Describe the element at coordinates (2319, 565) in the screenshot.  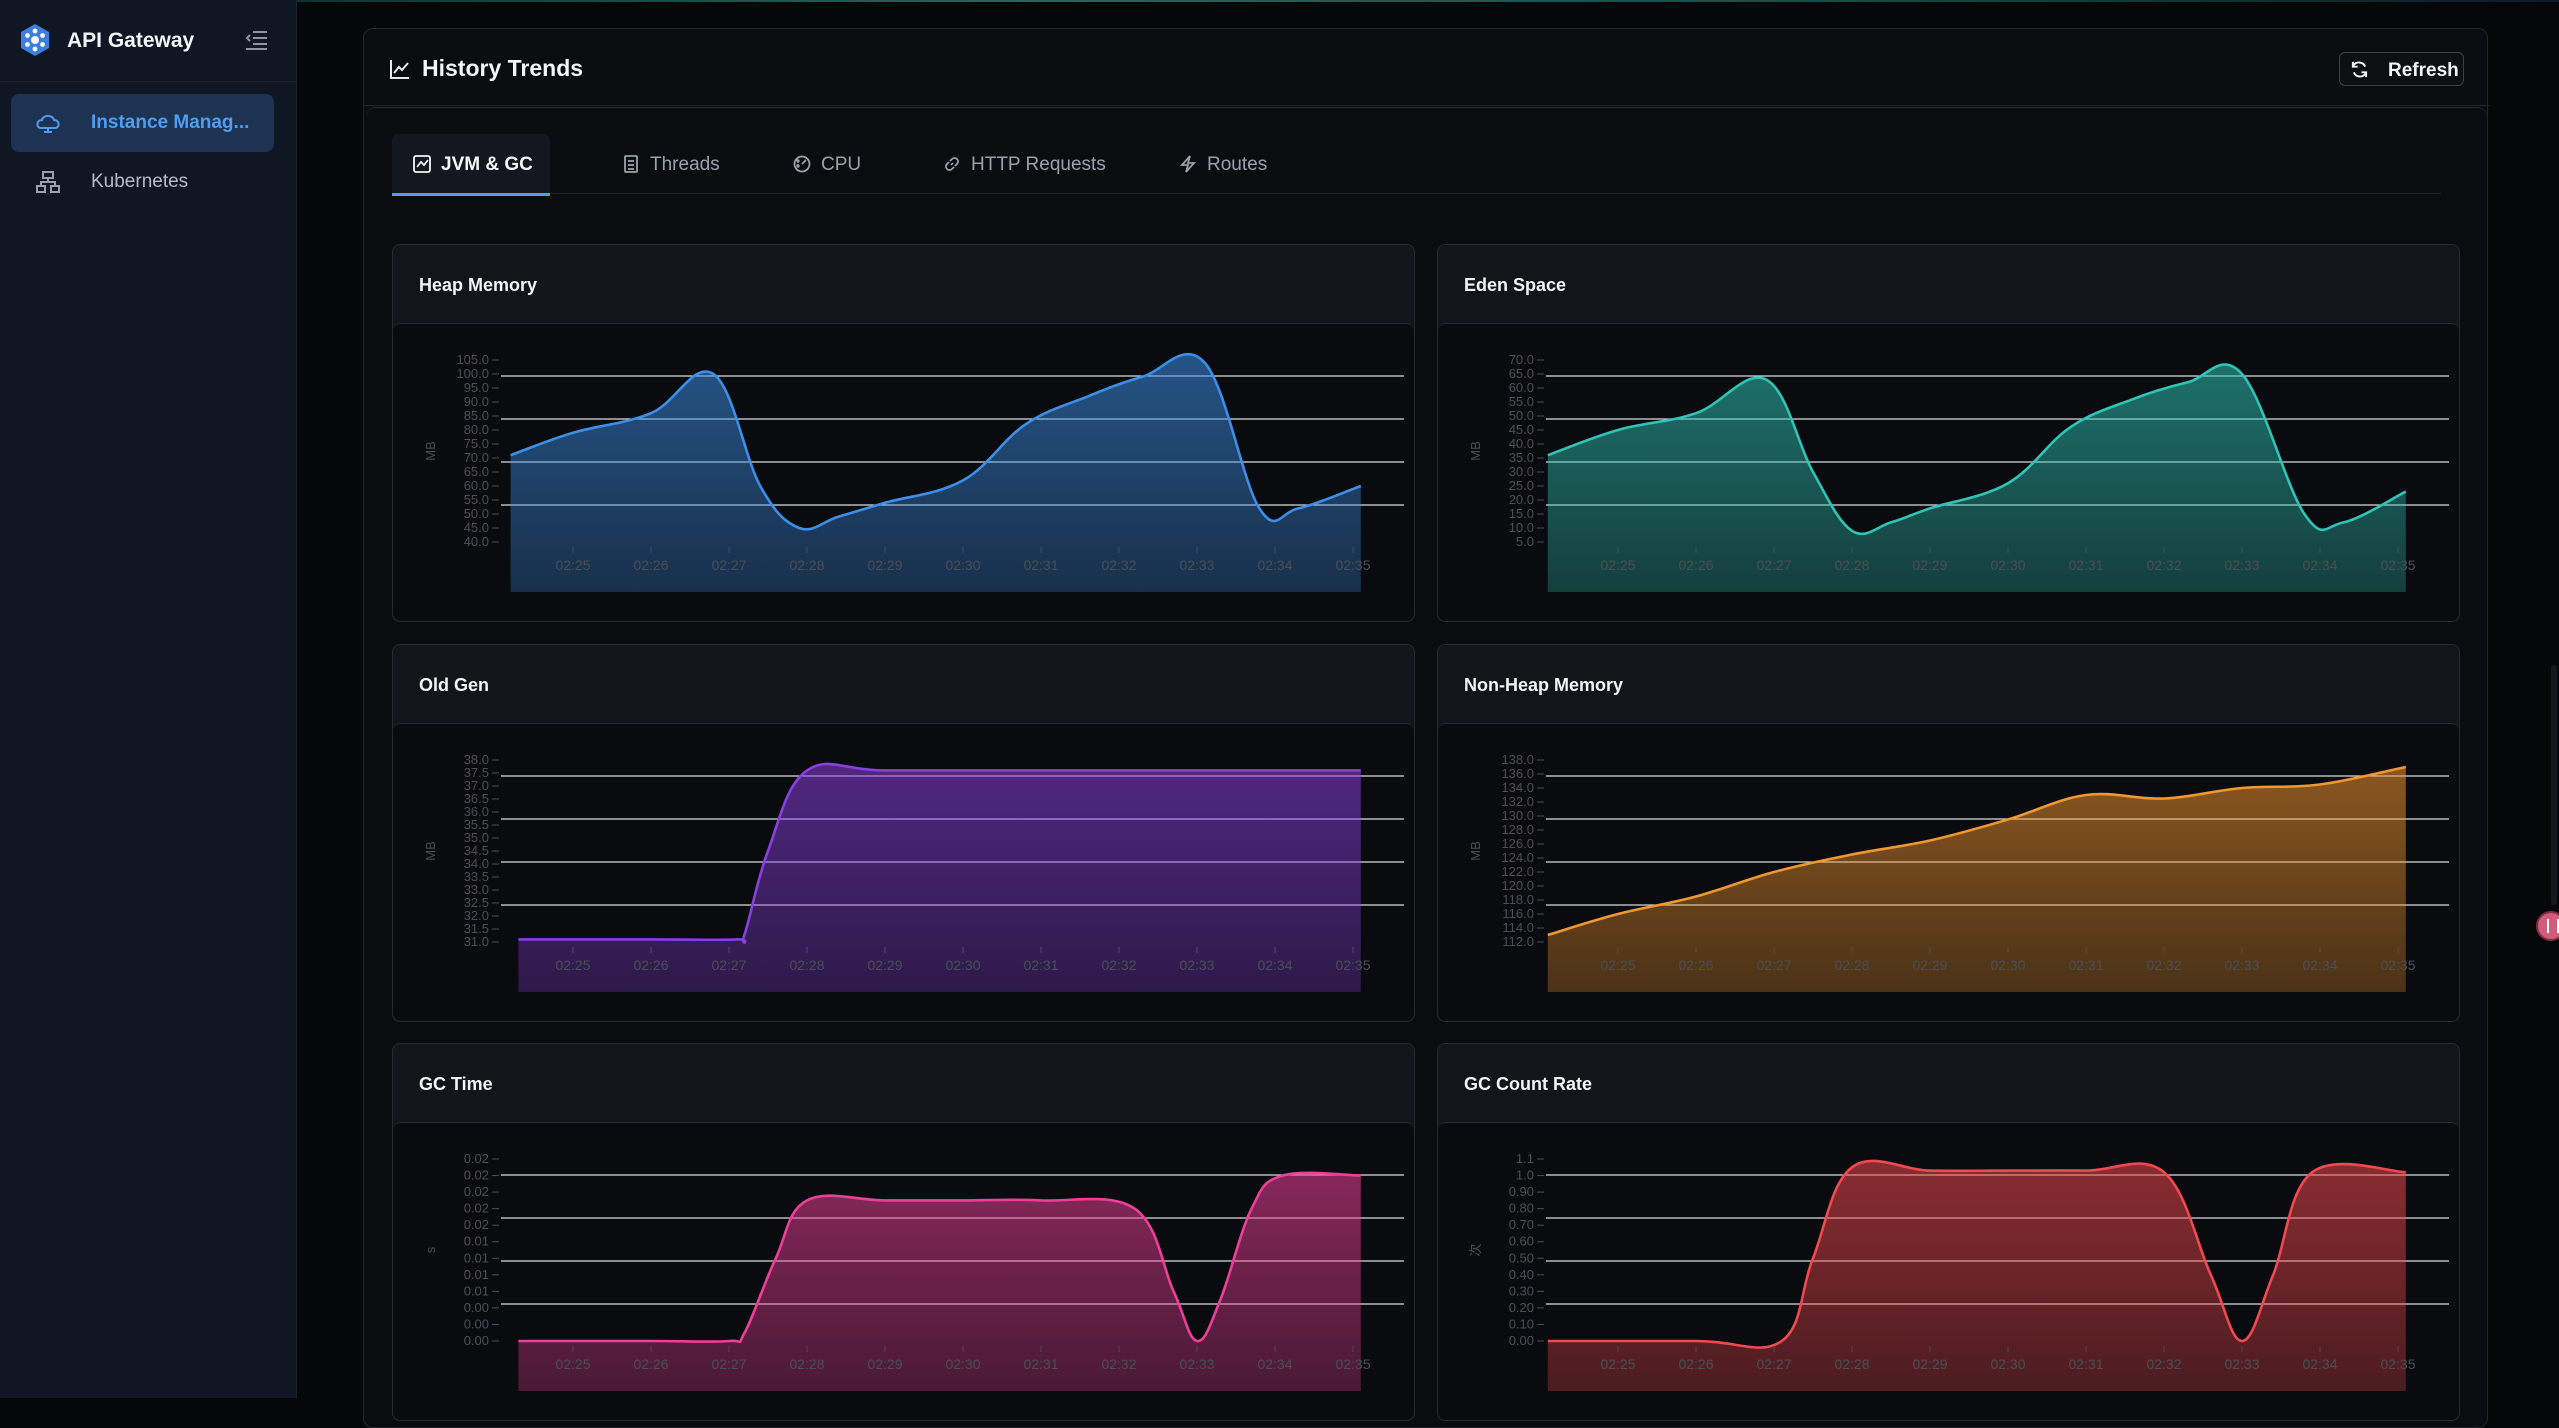
I see `x-tick-label: 02:34` at that location.